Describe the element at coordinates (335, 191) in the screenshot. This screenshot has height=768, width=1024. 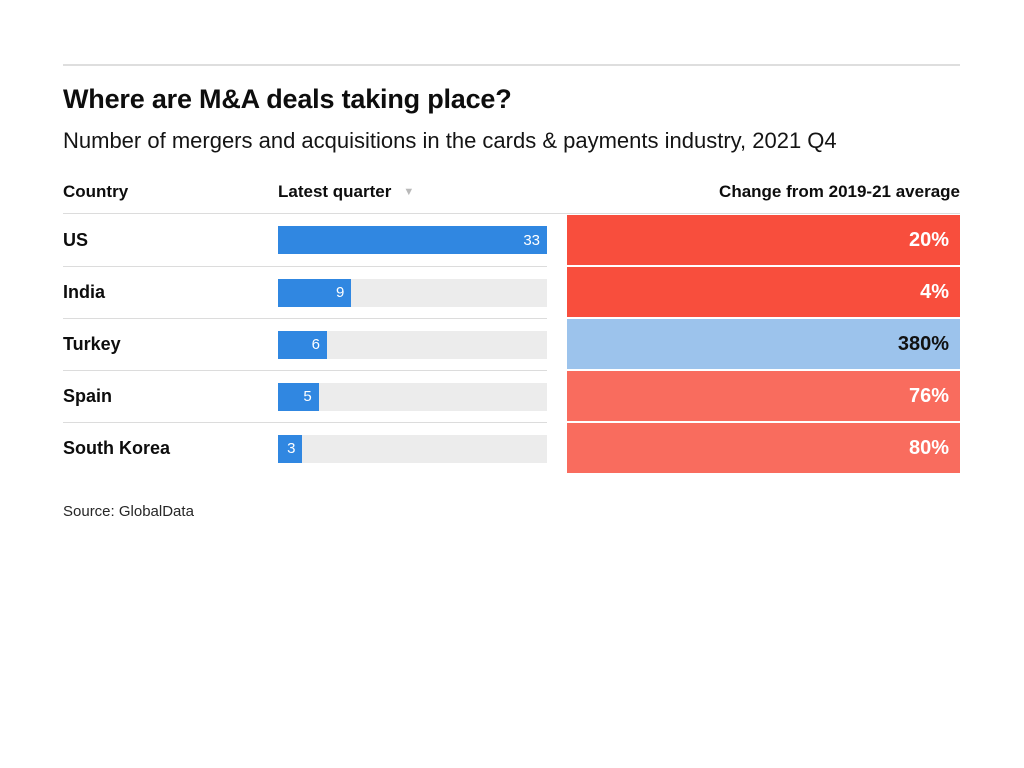
I see `column-header-latest-quarter-label: Latest quarter` at that location.